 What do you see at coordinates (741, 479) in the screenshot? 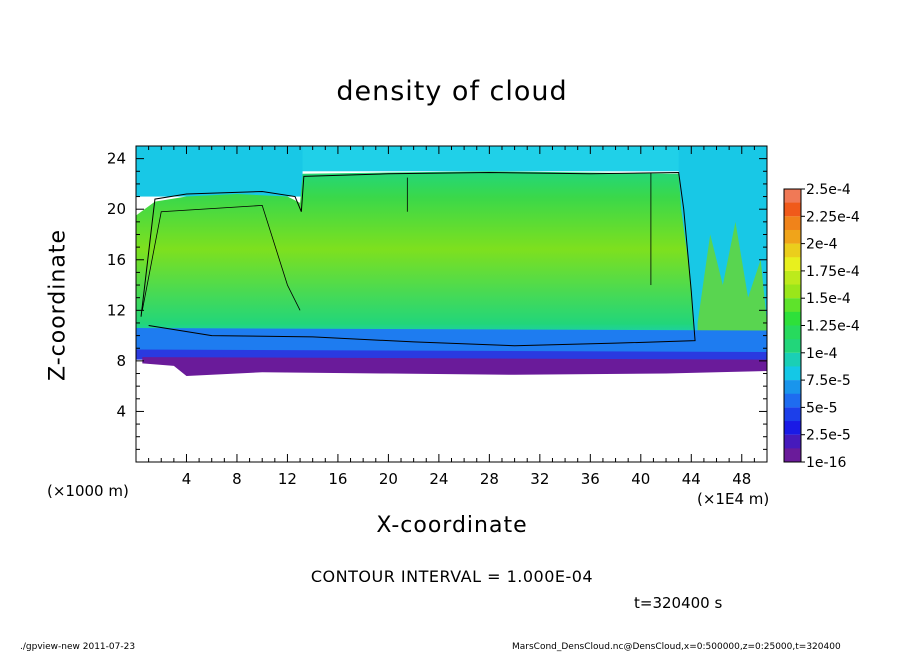
I see `x-tick-label: 48` at bounding box center [741, 479].